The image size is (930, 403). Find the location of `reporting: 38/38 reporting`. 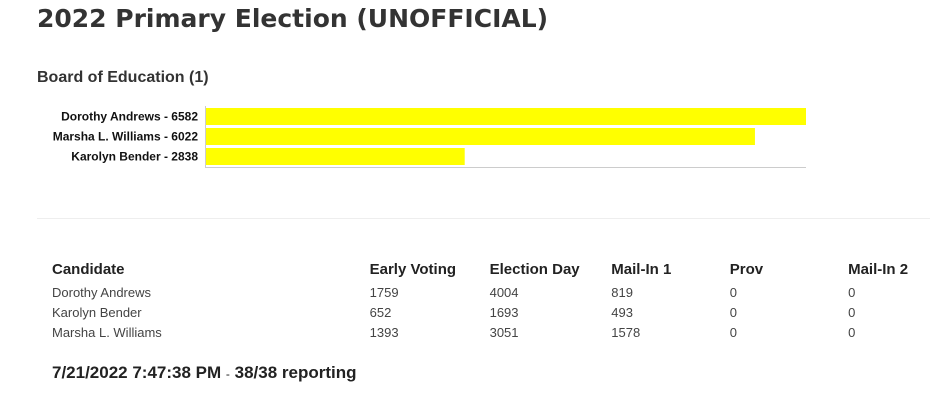

reporting: 38/38 reporting is located at coordinates (295, 372).